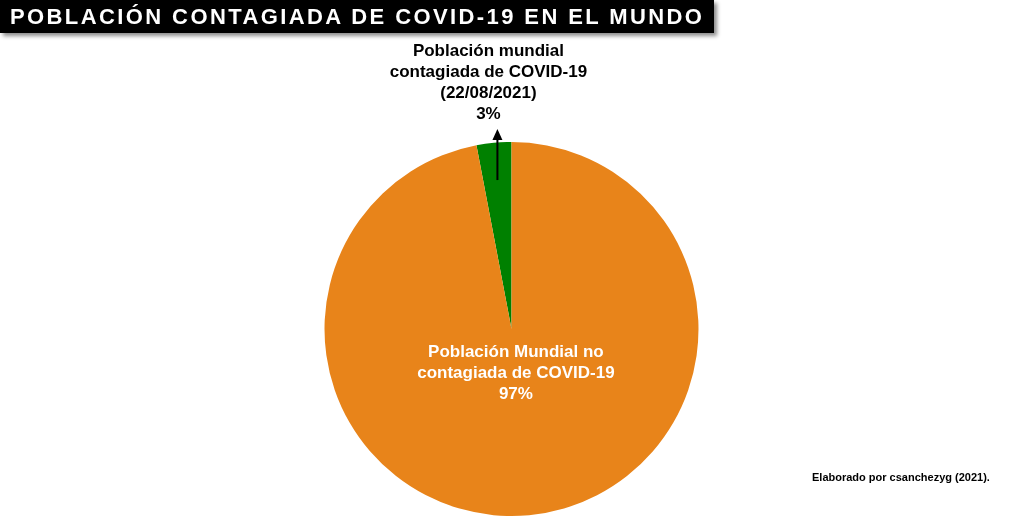 The width and height of the screenshot is (1023, 526). I want to click on slice-label: Población Mundial no contagiada de COVID-19, so click(516, 362).